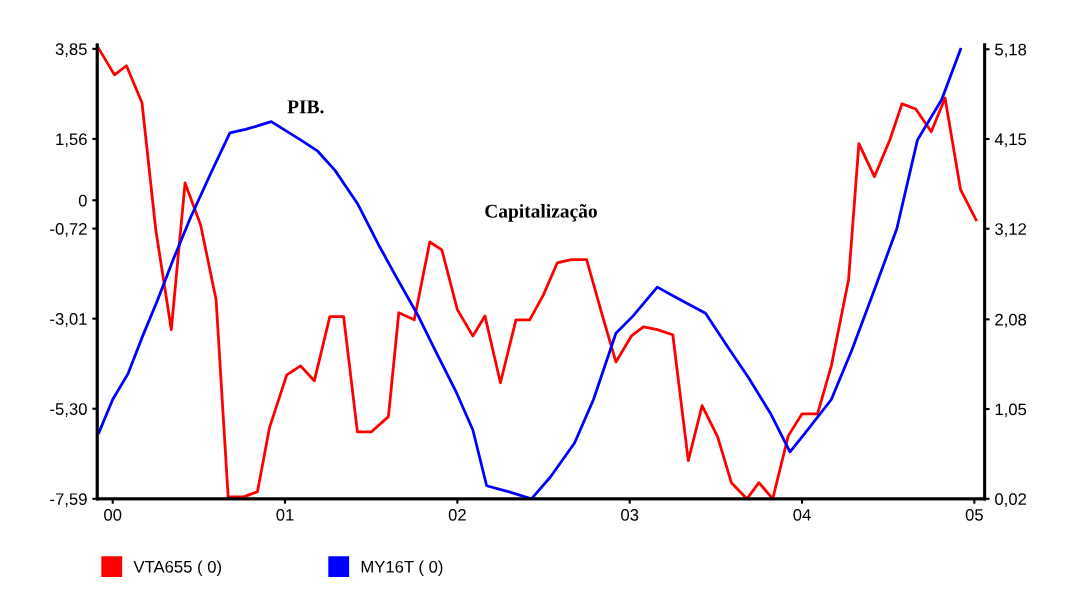  I want to click on y-tick-label: 0, so click(82, 200).